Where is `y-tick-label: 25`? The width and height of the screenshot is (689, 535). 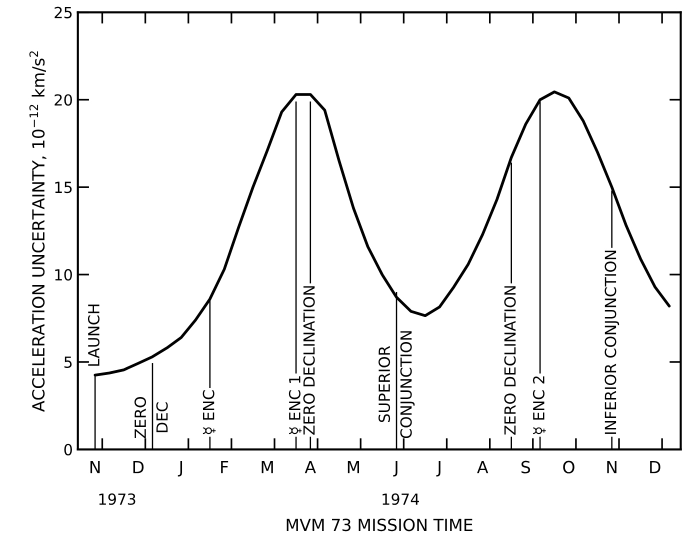
y-tick-label: 25 is located at coordinates (63, 12).